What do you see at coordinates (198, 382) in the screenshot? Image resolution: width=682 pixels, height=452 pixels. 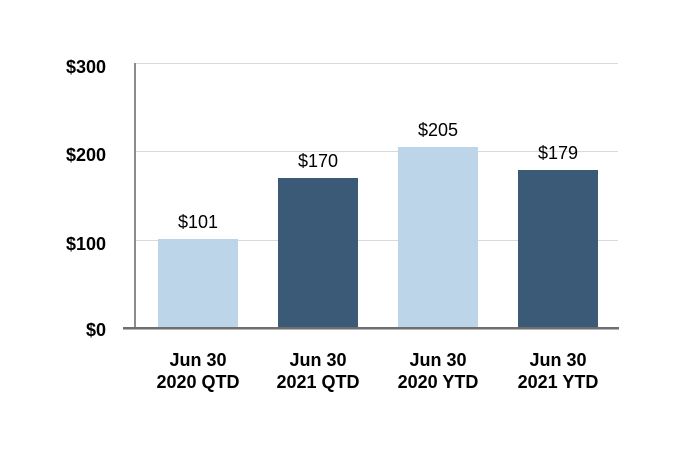 I see `category-label-line2: 2020 QTD` at bounding box center [198, 382].